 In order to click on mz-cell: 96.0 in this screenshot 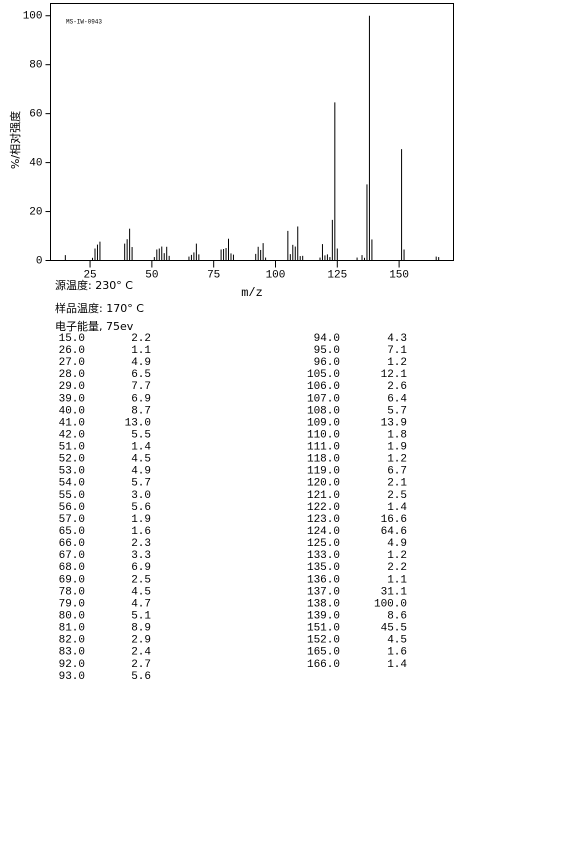, I will do `click(327, 363)`.